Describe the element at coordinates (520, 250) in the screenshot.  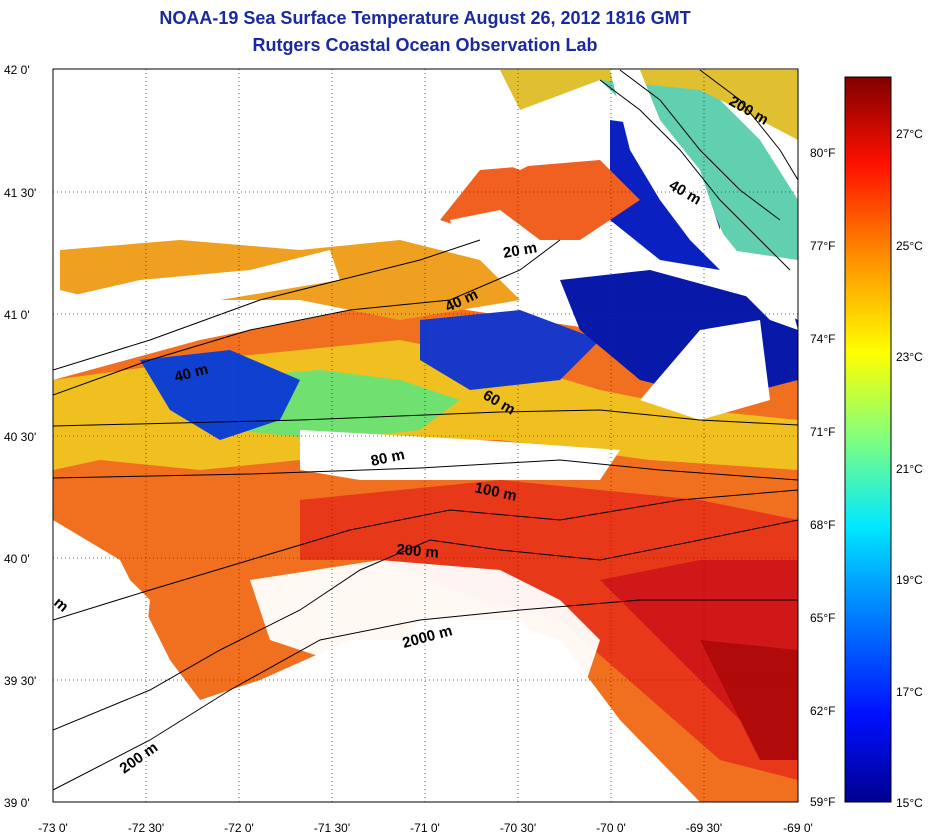
I see `contour-label: 20 m` at that location.